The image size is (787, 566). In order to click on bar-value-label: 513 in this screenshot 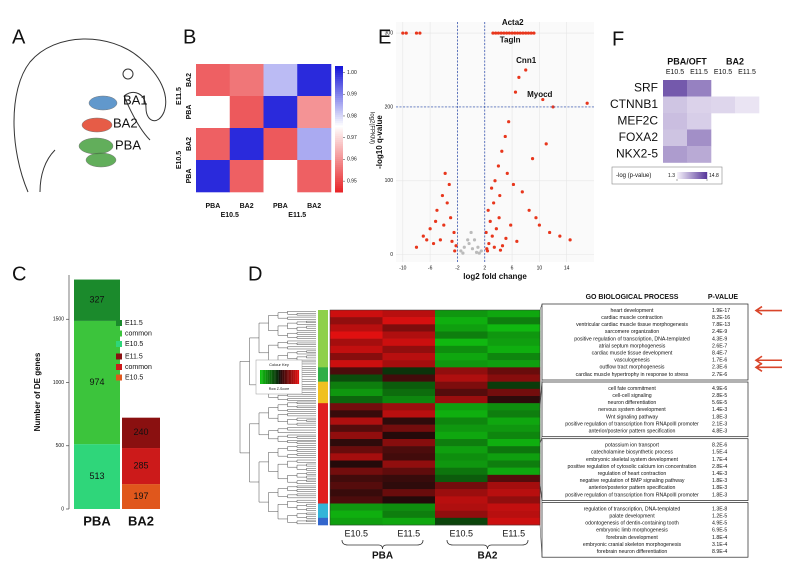, I will do `click(96, 476)`.